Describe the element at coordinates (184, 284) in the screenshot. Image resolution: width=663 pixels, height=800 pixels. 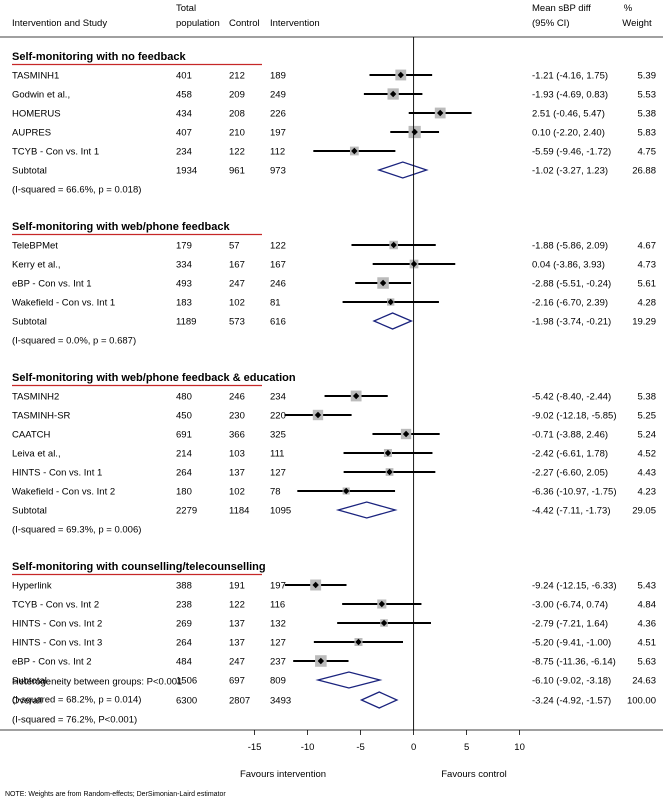
I see `study-row-total: 493` at that location.